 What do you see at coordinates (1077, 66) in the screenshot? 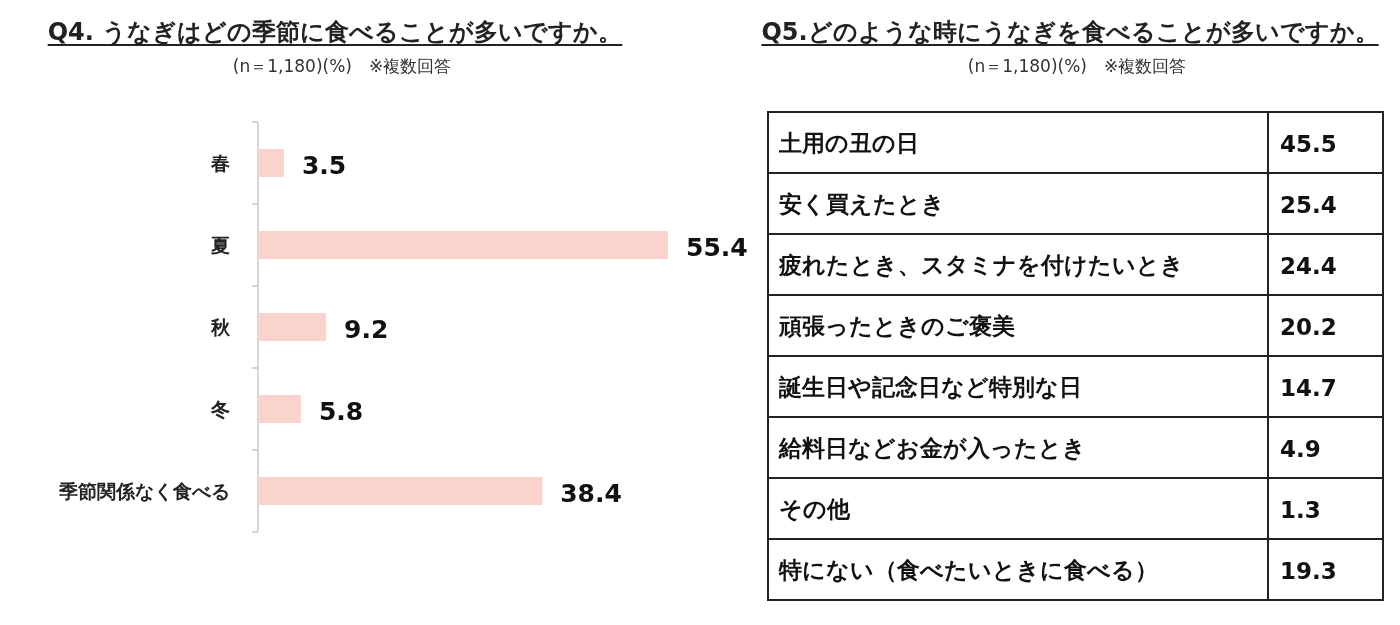
I see `text: (n＝1,180)(%) ※複数回答` at bounding box center [1077, 66].